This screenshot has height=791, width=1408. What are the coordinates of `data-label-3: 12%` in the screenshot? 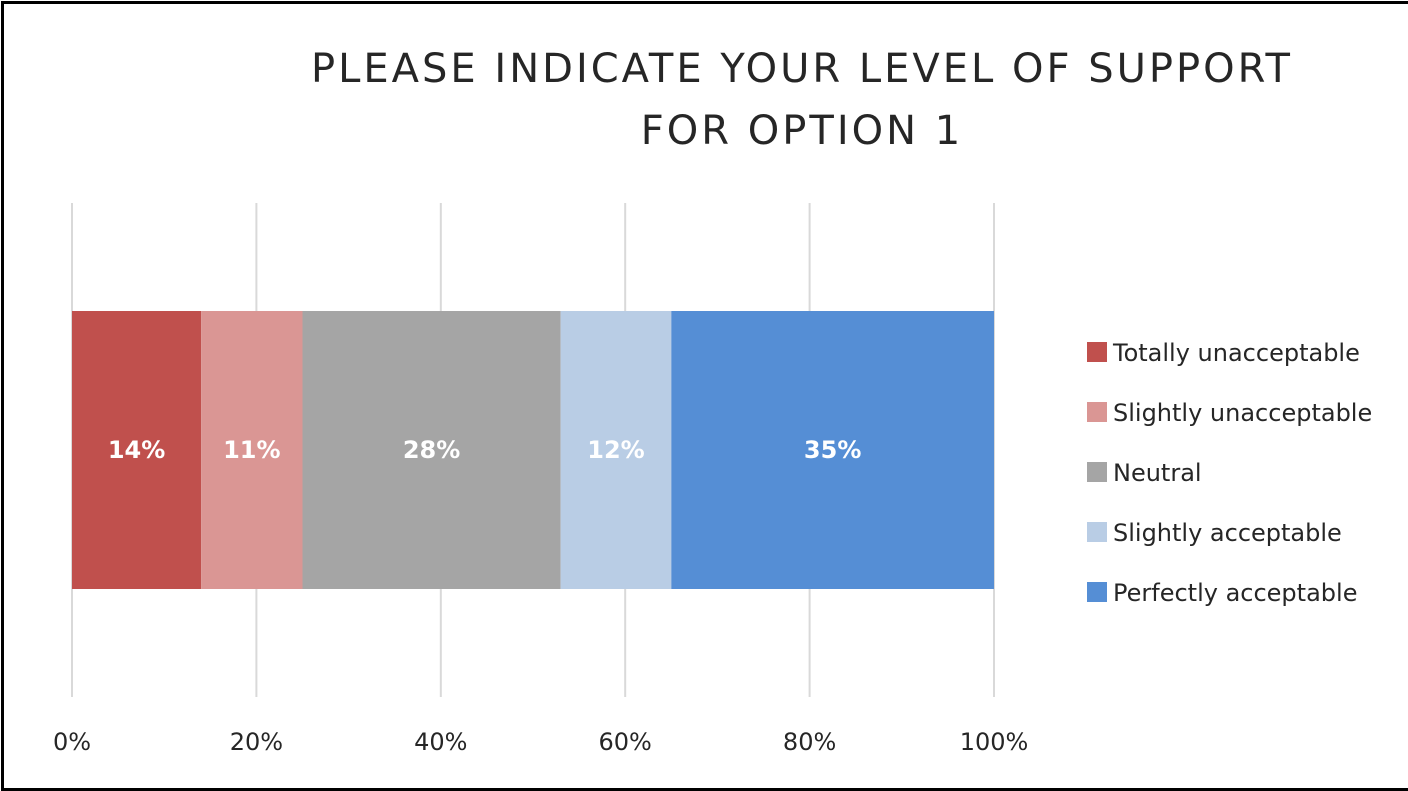 It's located at (615, 450).